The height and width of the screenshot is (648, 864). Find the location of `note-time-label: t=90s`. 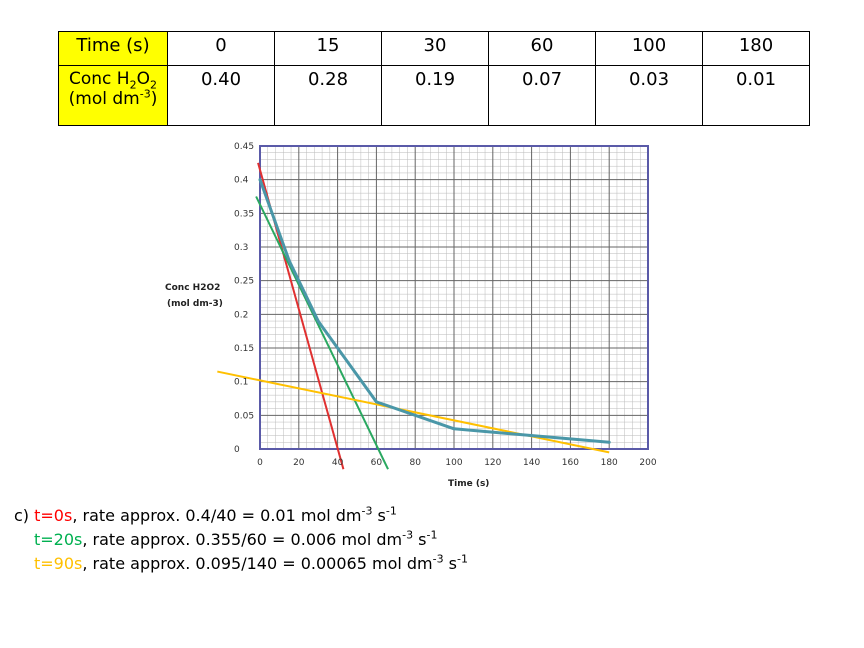

note-time-label: t=90s is located at coordinates (58, 563).